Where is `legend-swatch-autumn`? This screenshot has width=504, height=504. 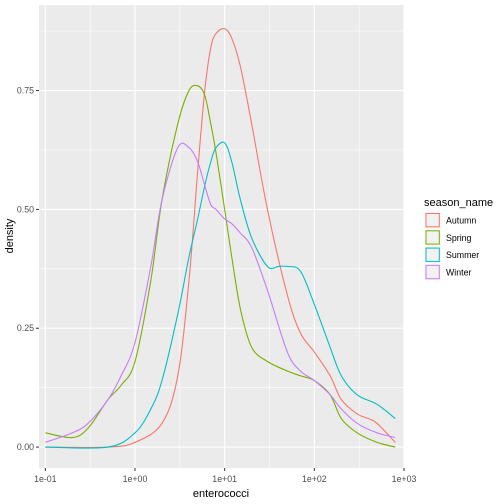 legend-swatch-autumn is located at coordinates (432, 220).